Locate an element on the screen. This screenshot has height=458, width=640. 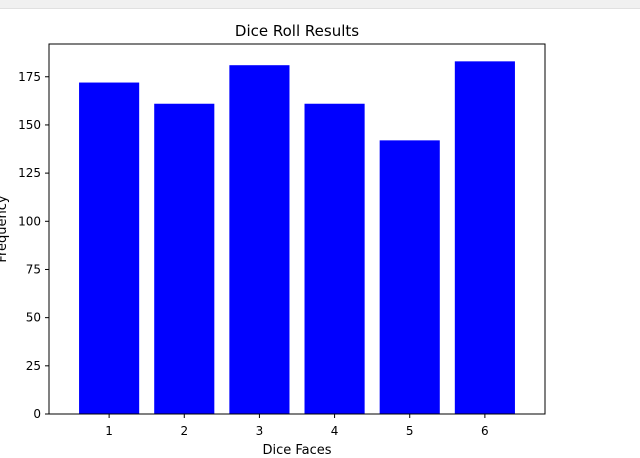
x-tick-label: 1 is located at coordinates (109, 431).